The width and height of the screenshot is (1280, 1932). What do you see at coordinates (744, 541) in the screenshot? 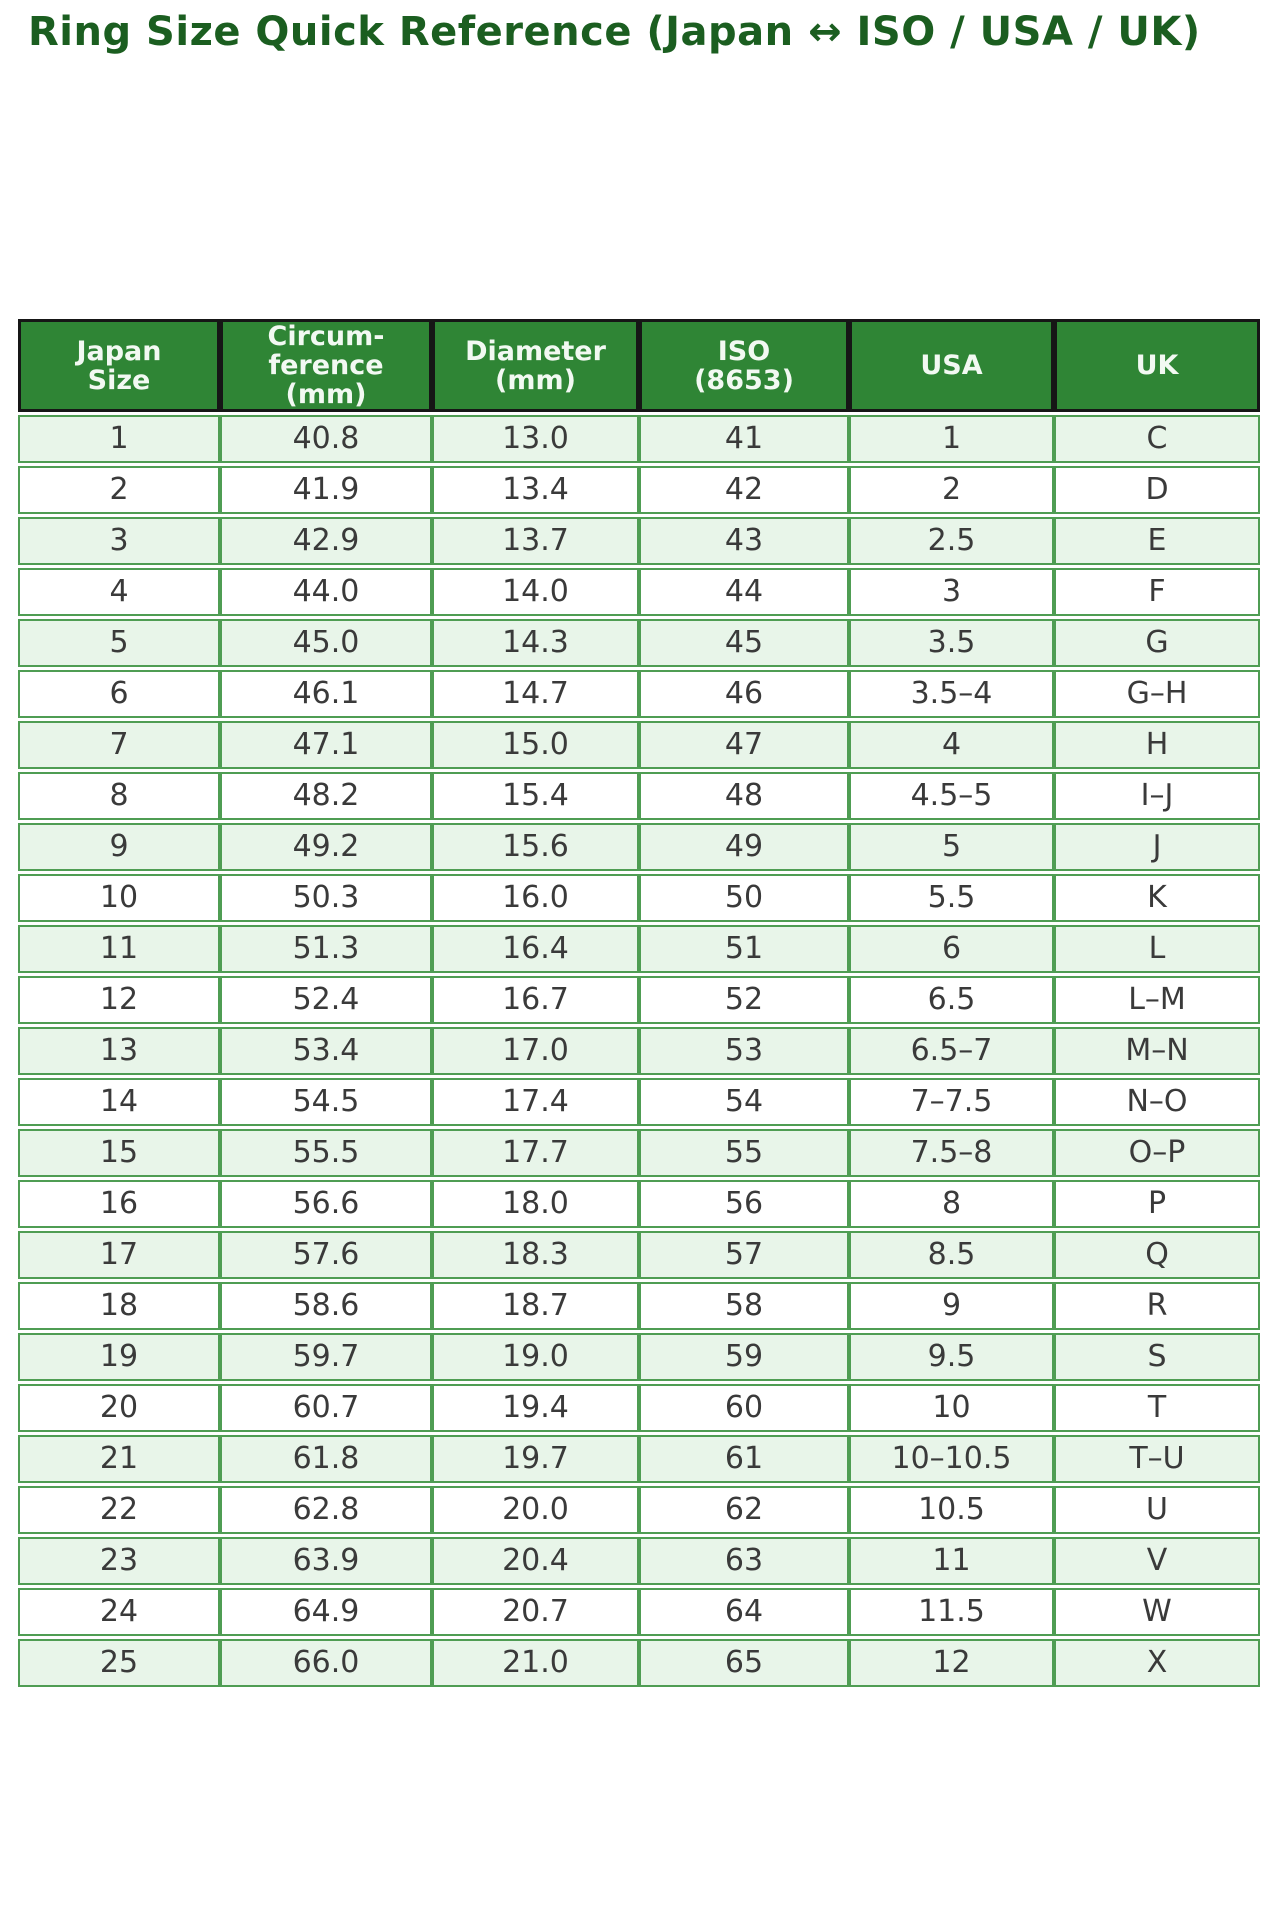
I see `table-cell-iso-8653: 43` at bounding box center [744, 541].